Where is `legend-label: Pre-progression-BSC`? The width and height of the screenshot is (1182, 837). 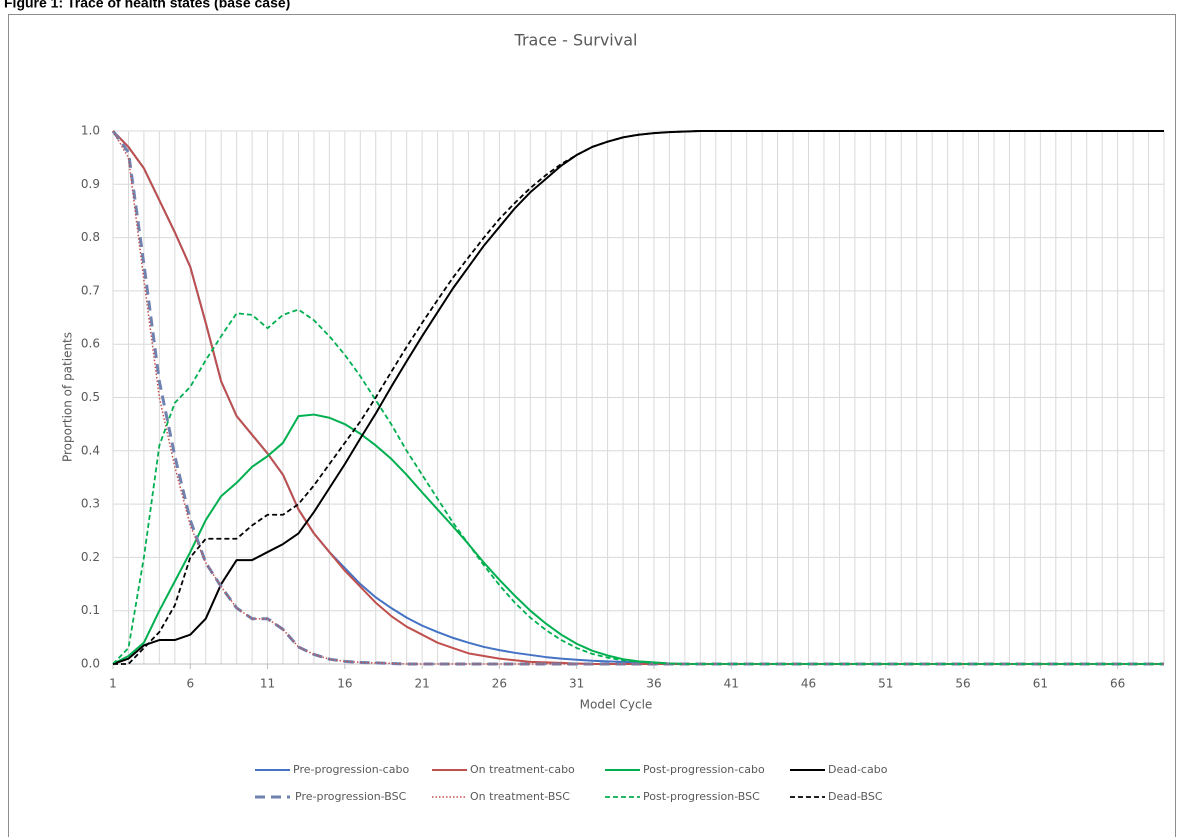
legend-label: Pre-progression-BSC is located at coordinates (351, 796).